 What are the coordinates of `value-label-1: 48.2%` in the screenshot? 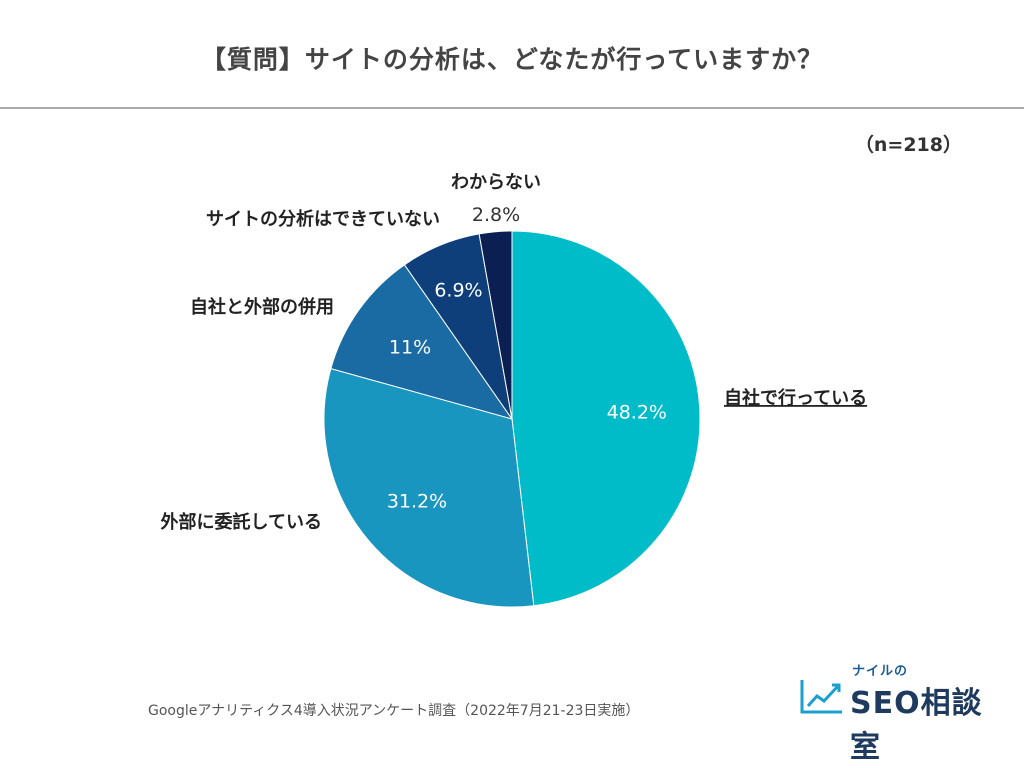 It's located at (637, 413).